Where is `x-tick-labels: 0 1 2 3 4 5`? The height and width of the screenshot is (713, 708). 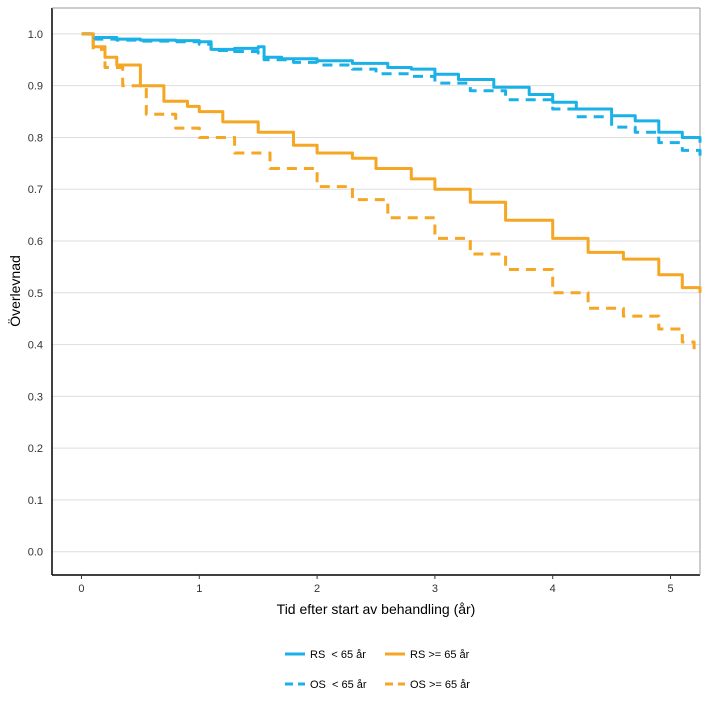
x-tick-labels: 0 1 2 3 4 5 is located at coordinates (376, 585).